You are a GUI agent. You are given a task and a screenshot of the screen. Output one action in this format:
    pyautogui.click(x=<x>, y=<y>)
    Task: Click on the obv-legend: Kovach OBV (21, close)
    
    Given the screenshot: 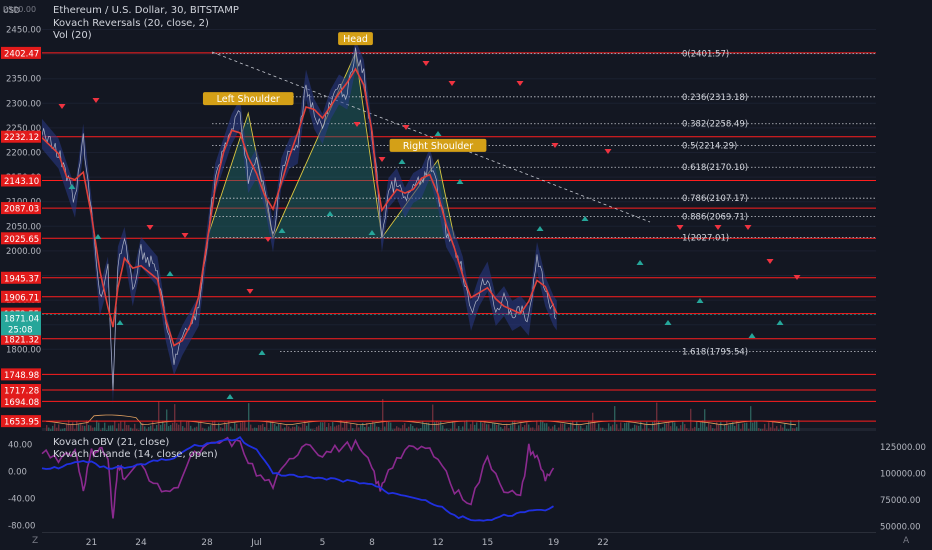 What is the action you would take?
    pyautogui.click(x=111, y=442)
    